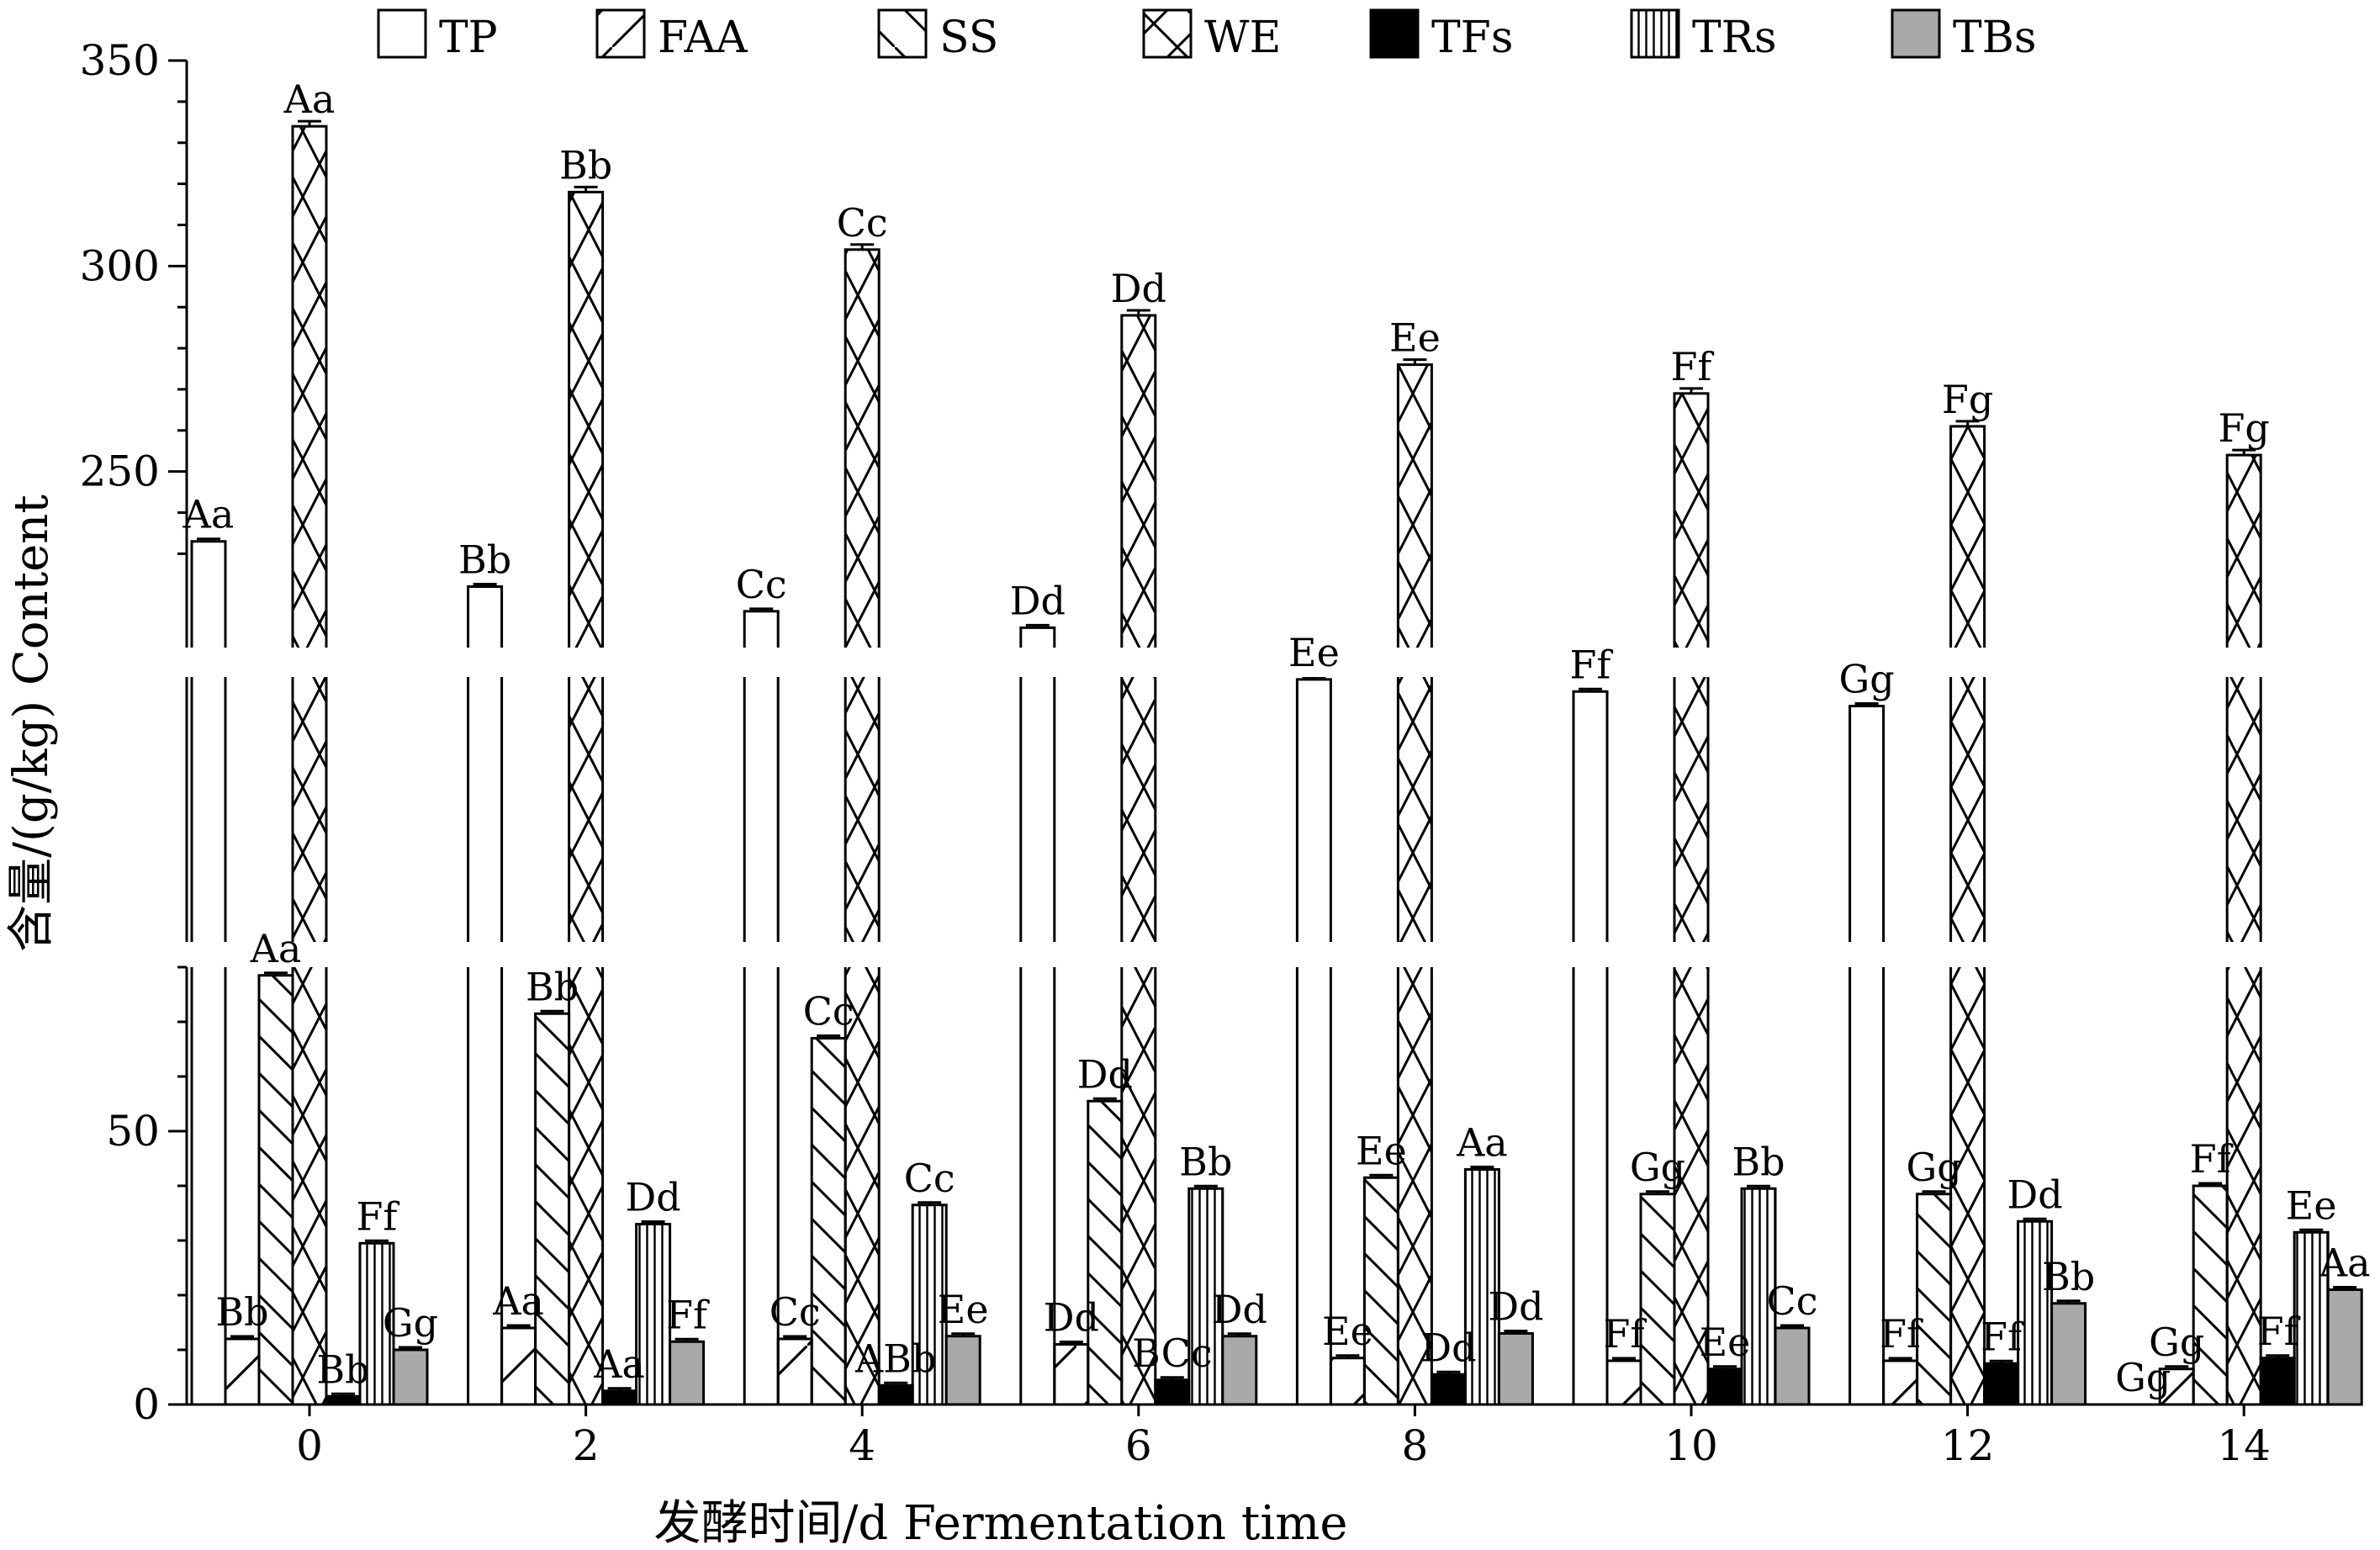 The height and width of the screenshot is (1550, 2380). Describe the element at coordinates (2212, 1159) in the screenshot. I see `significance-label-ss-14: Ff` at that location.